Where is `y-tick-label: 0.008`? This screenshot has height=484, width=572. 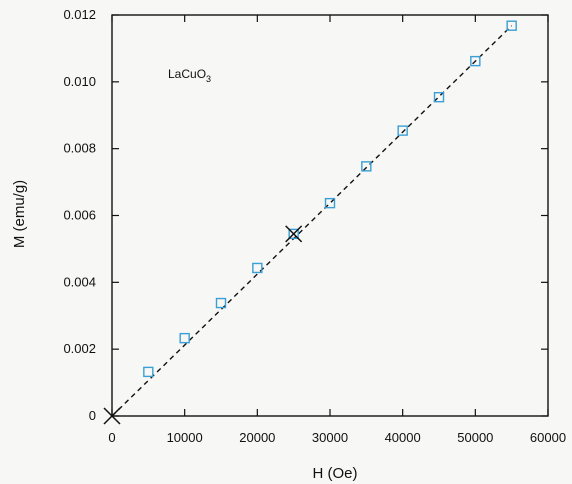 y-tick-label: 0.008 is located at coordinates (79, 148).